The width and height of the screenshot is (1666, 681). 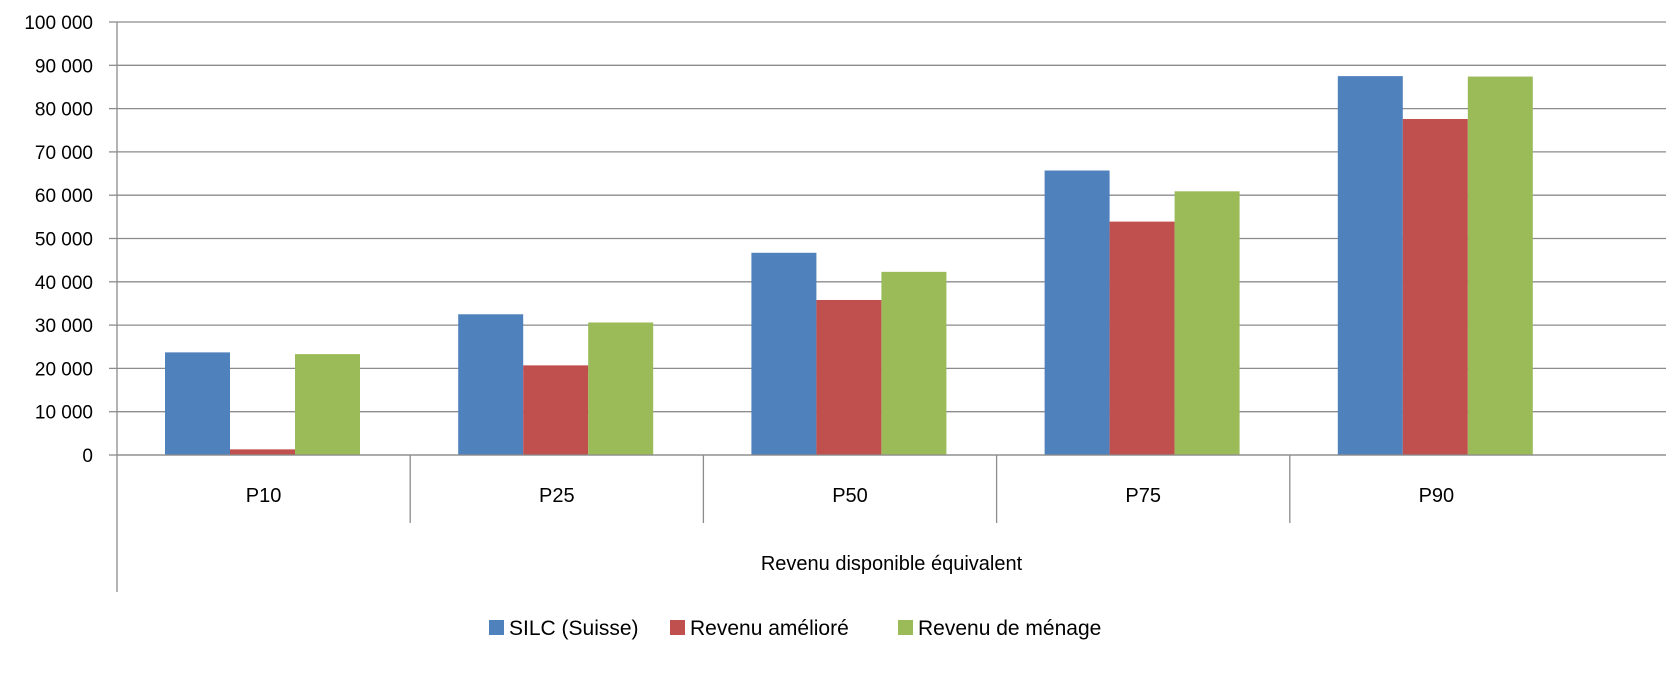 I want to click on x-category-label: P90, so click(x=1437, y=496).